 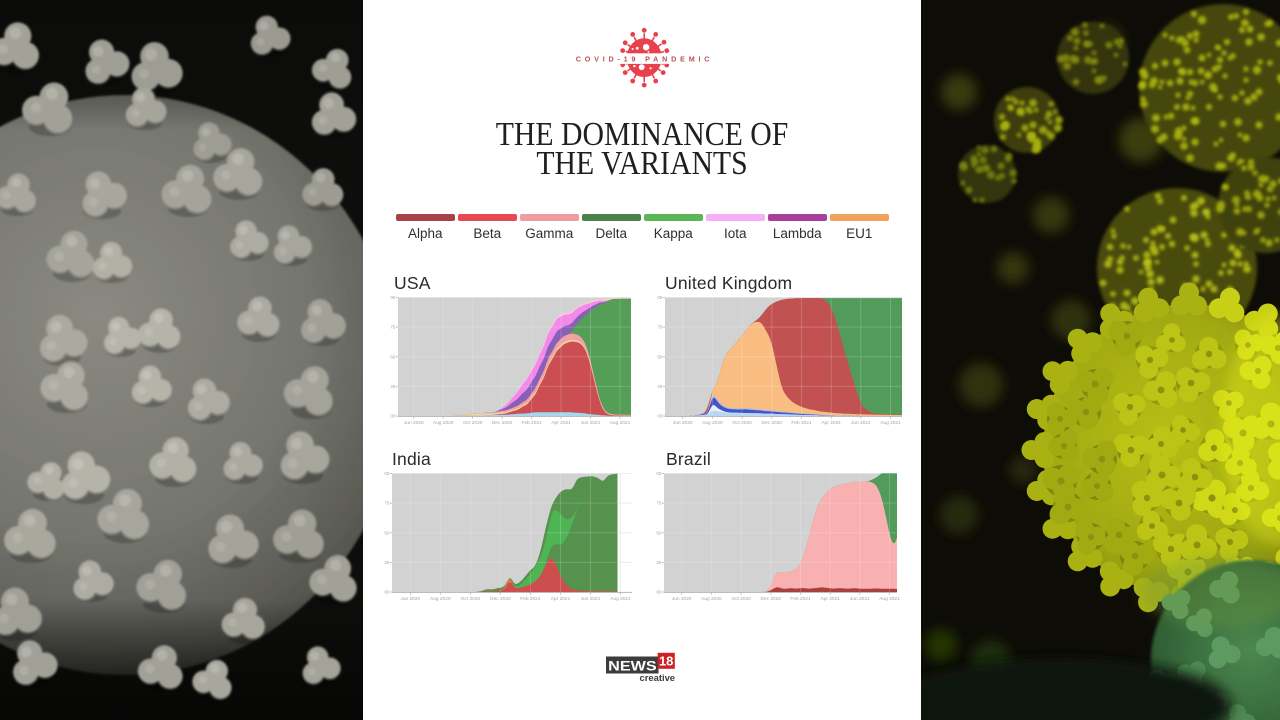 I want to click on svg-text: NEWS, so click(x=632, y=666).